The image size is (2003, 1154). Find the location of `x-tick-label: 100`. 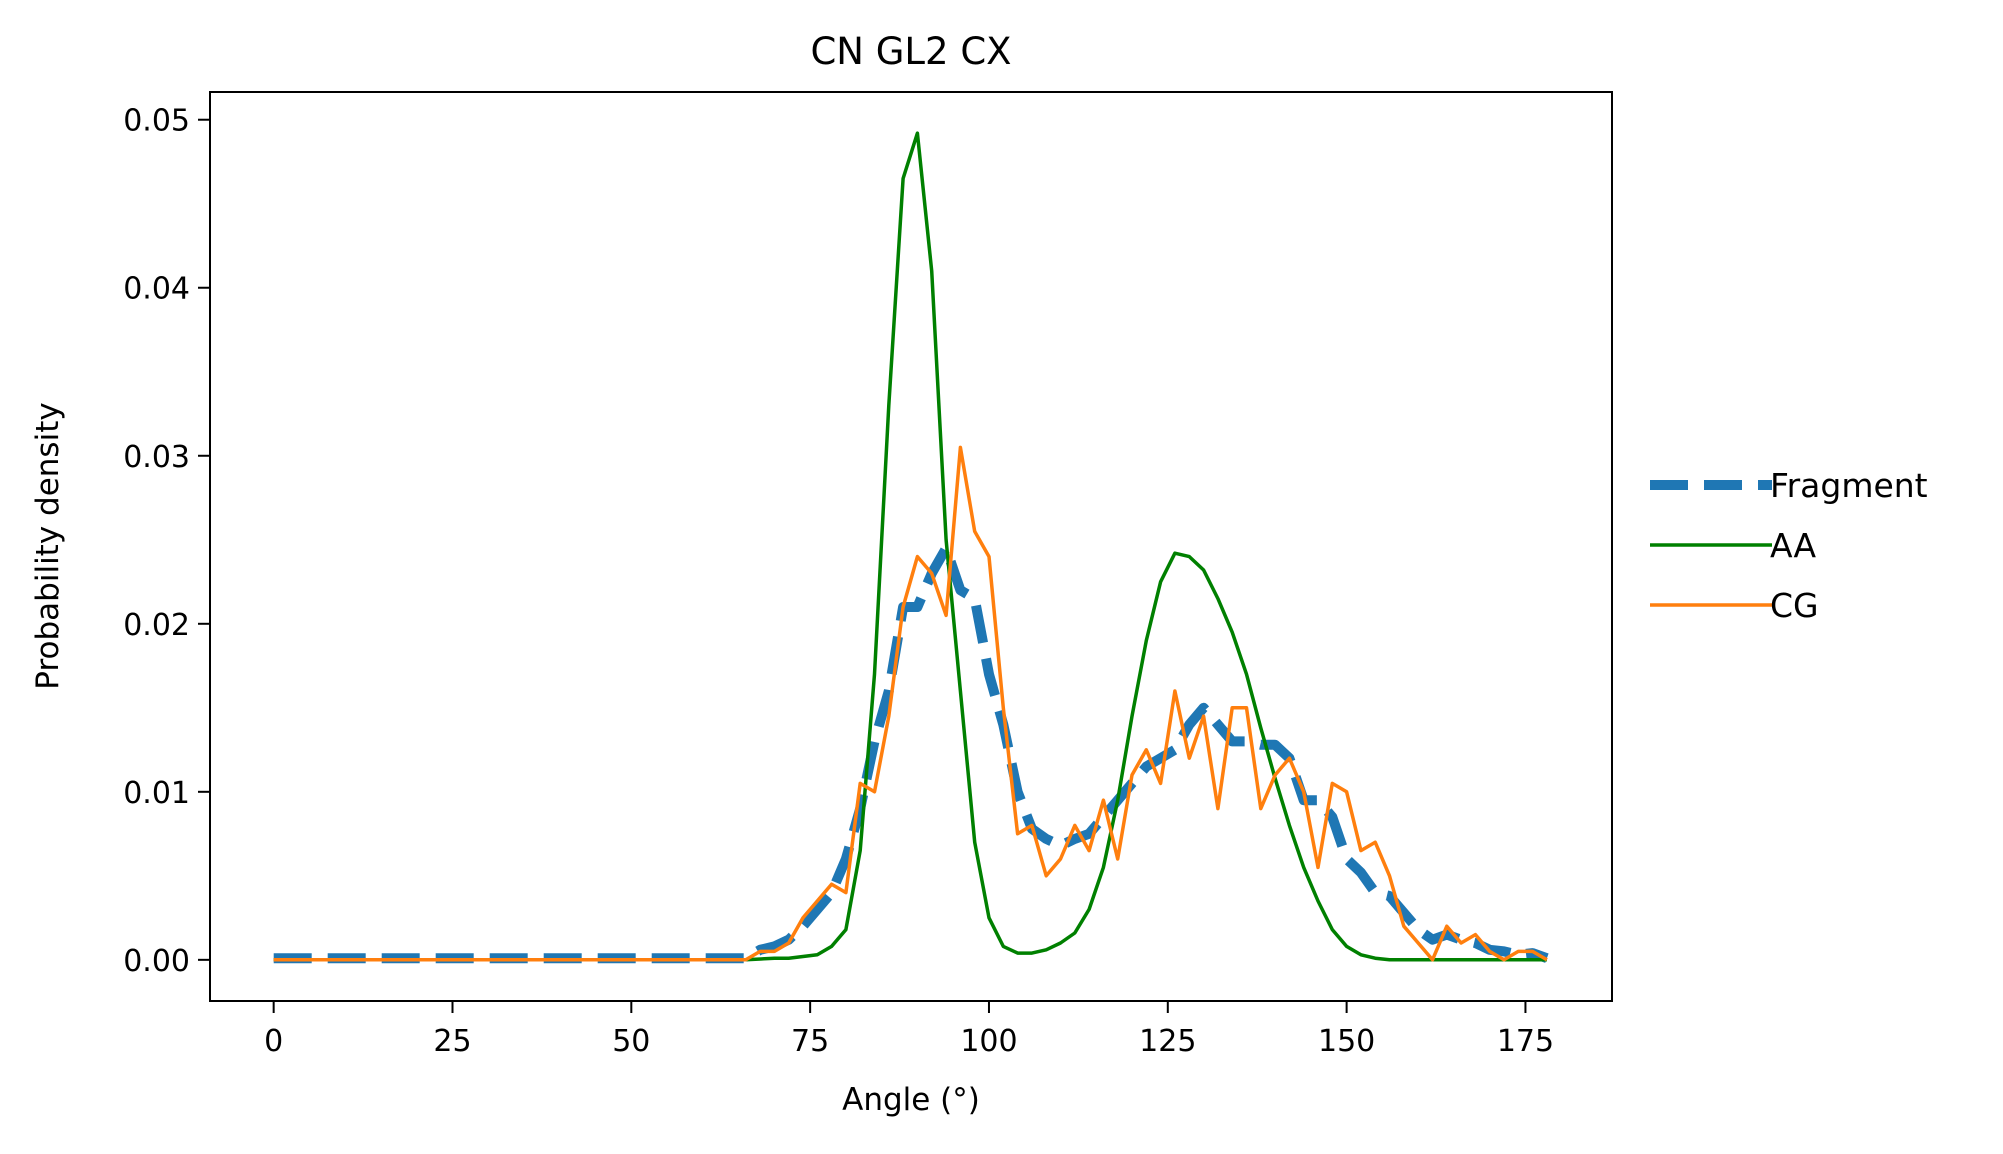

x-tick-label: 100 is located at coordinates (988, 1041).